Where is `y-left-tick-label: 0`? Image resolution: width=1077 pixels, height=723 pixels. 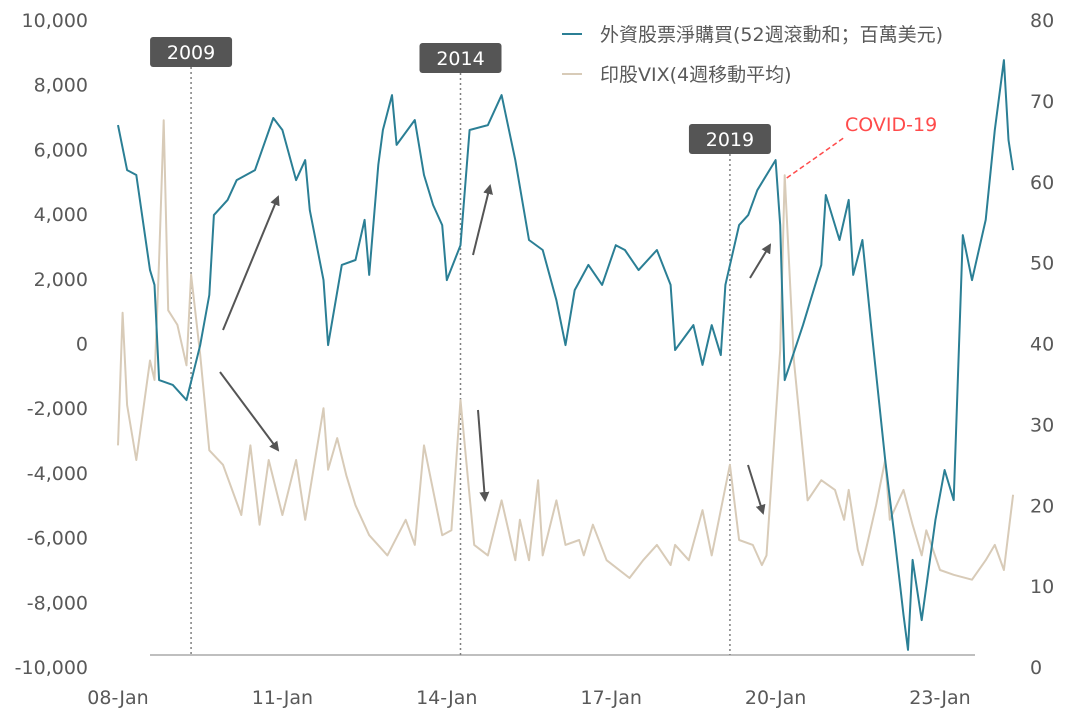 y-left-tick-label: 0 is located at coordinates (82, 345).